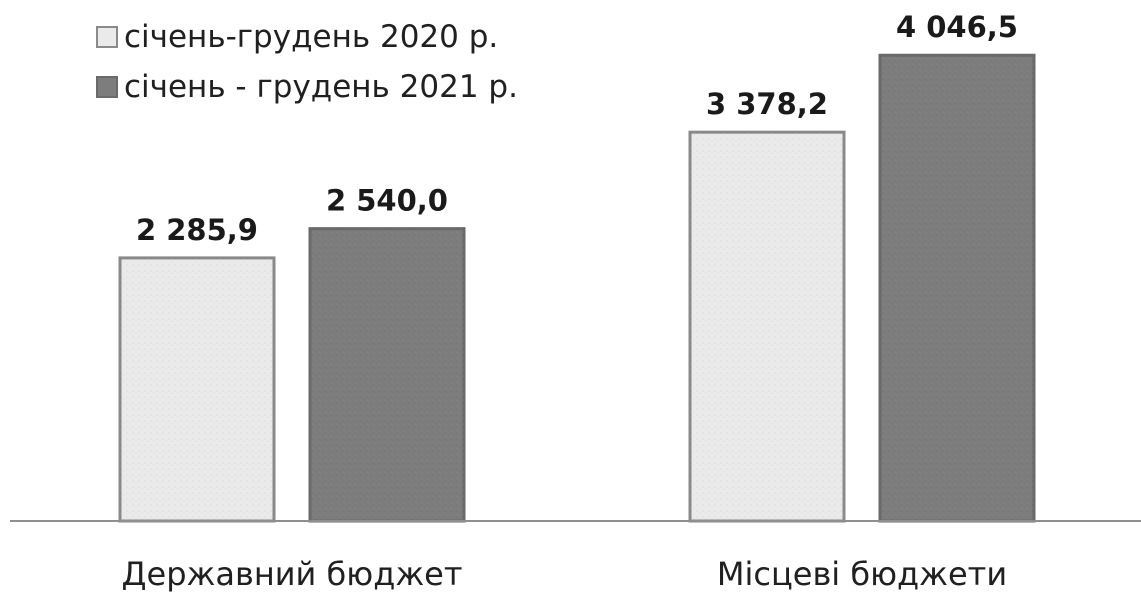 Image resolution: width=1141 pixels, height=593 pixels. What do you see at coordinates (321, 87) in the screenshot?
I see `legend-label-2021: січень - грудень 2021 р.` at bounding box center [321, 87].